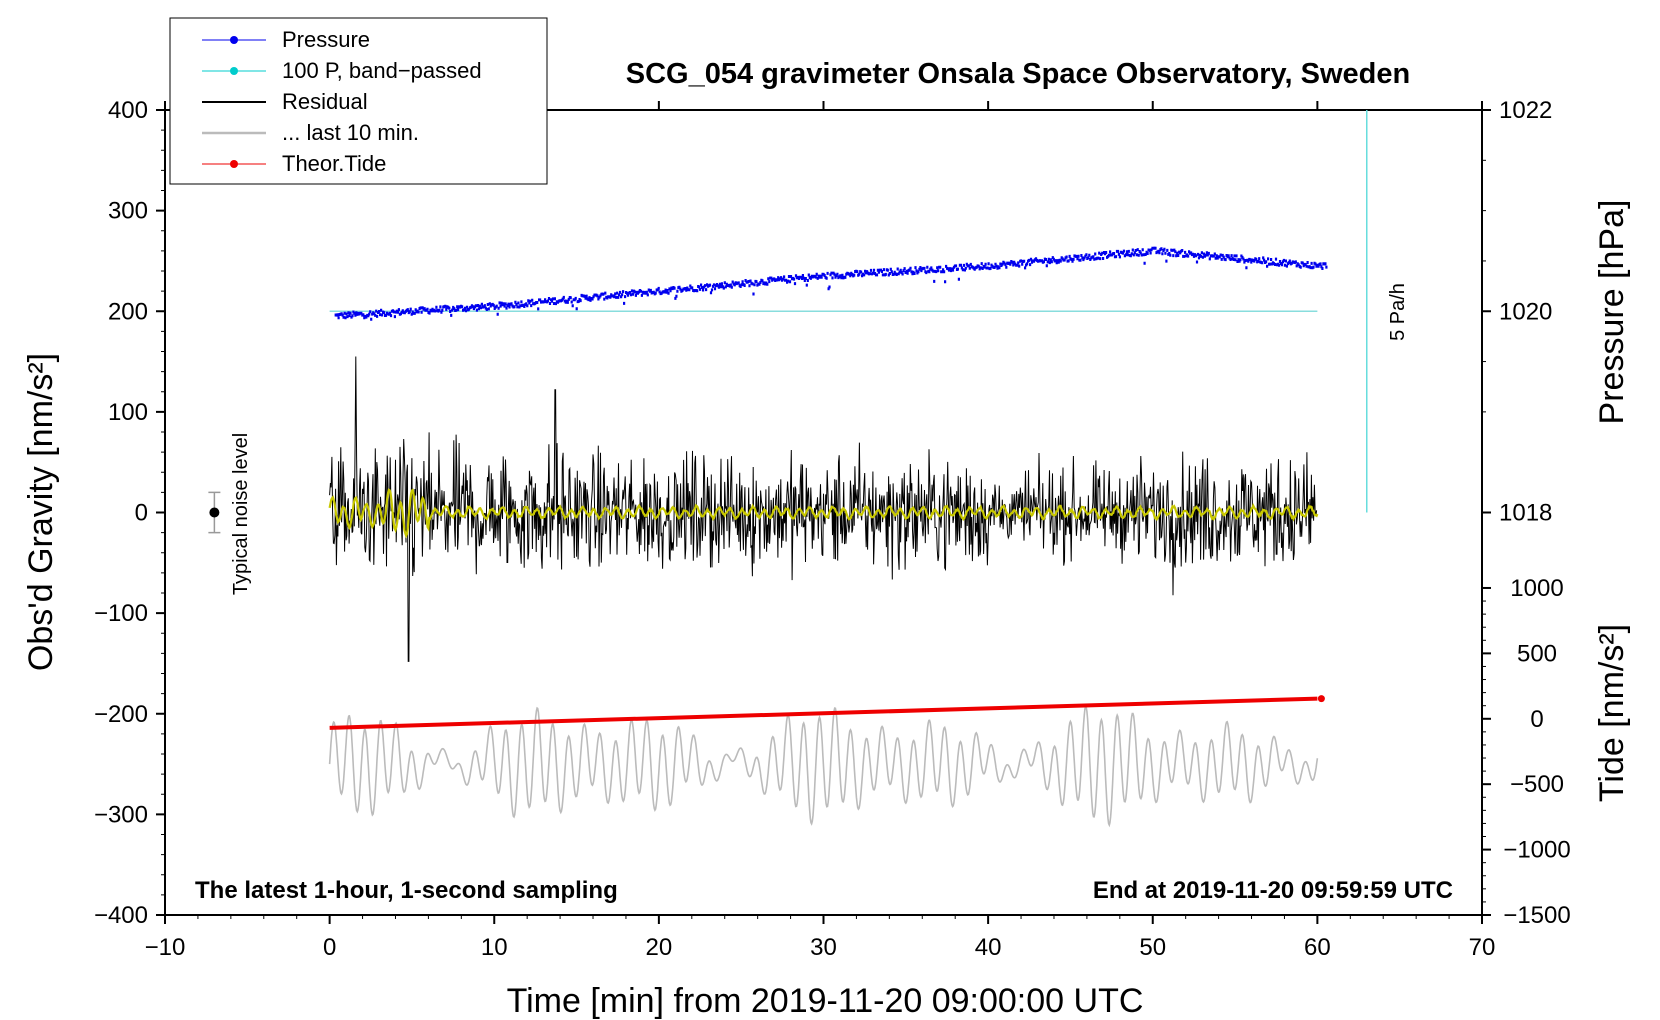 Image resolution: width=1660 pixels, height=1020 pixels. Describe the element at coordinates (165, 947) in the screenshot. I see `x-tick-label: −10` at that location.